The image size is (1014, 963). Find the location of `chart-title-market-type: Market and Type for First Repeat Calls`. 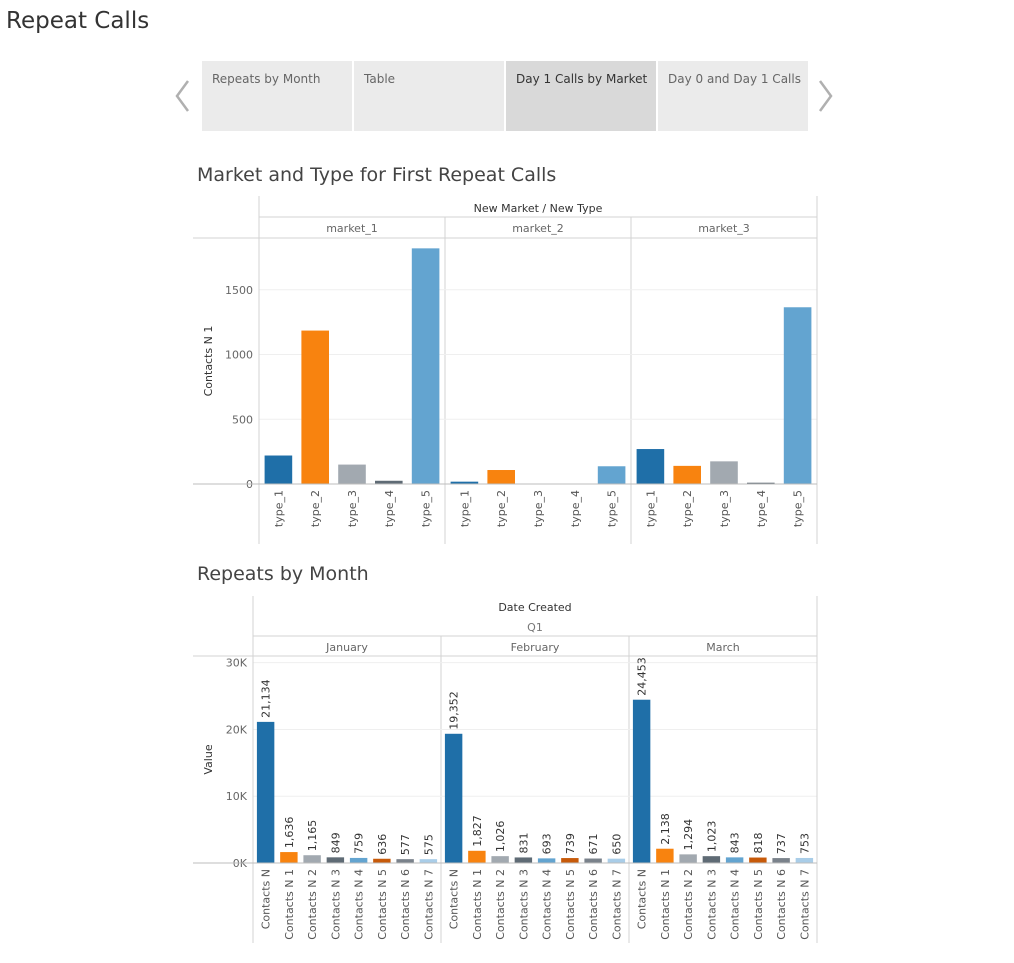

chart-title-market-type: Market and Type for First Repeat Calls is located at coordinates (377, 175).